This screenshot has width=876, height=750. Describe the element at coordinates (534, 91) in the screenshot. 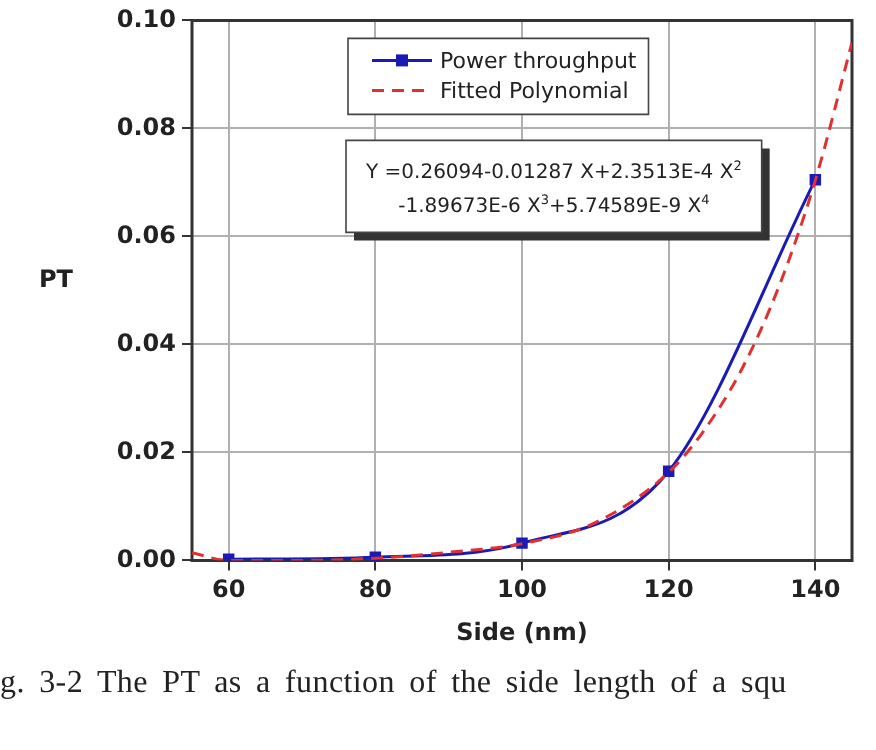

I see `legend-label: Fitted Polynomial` at that location.